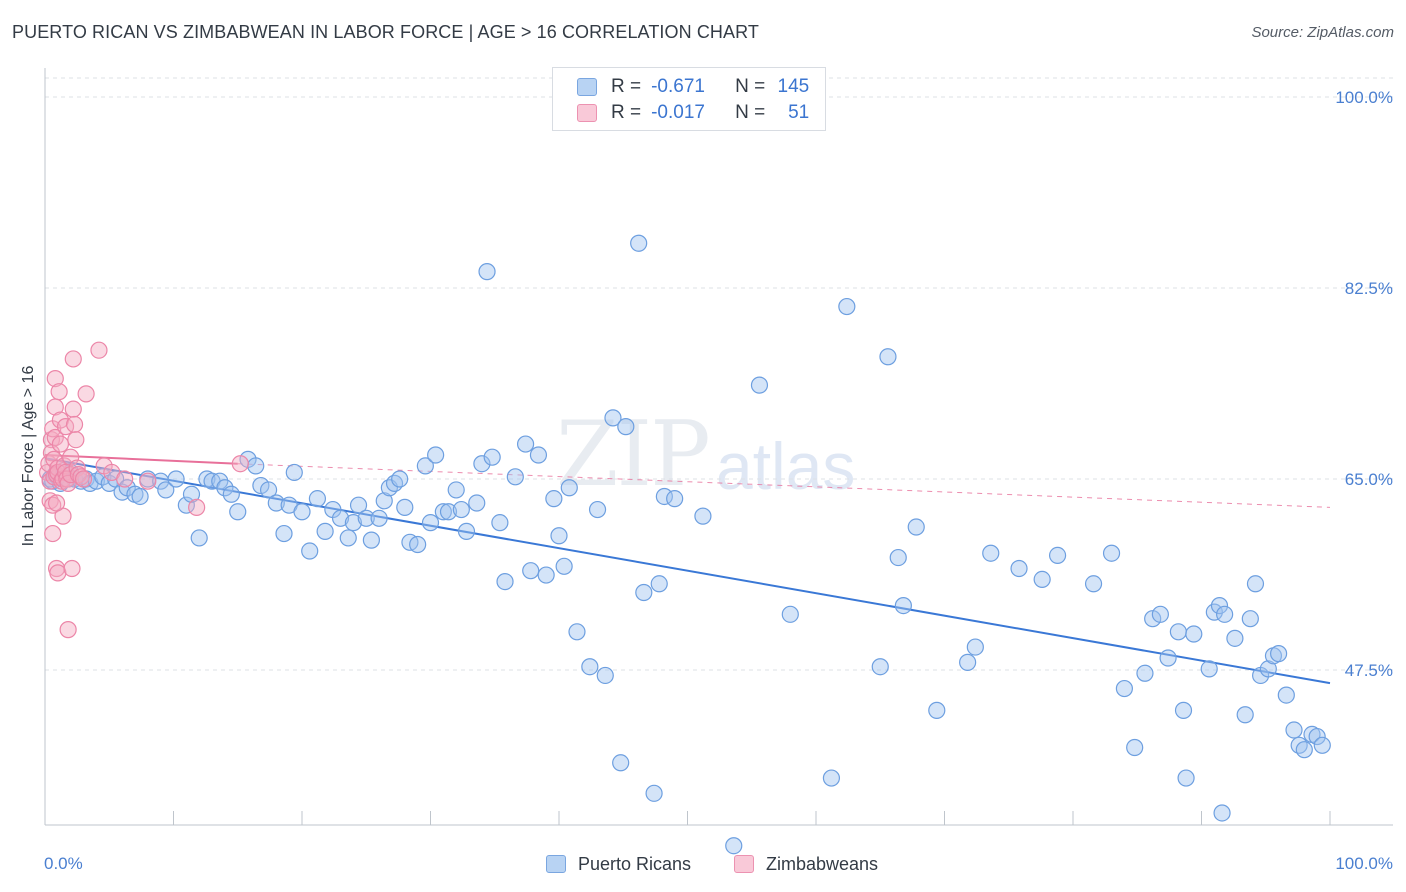 This screenshot has width=1406, height=892. I want to click on stats-legend: R = -0.671 N = 145 R = -0.017 N = 51, so click(689, 99).